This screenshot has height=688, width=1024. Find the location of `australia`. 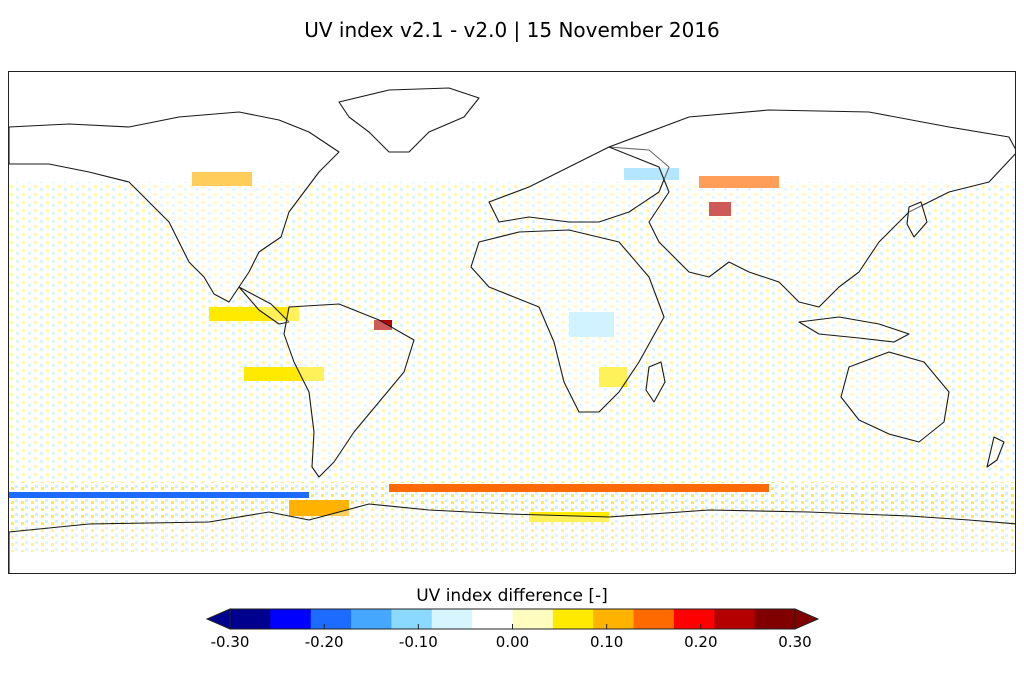

australia is located at coordinates (895, 397).